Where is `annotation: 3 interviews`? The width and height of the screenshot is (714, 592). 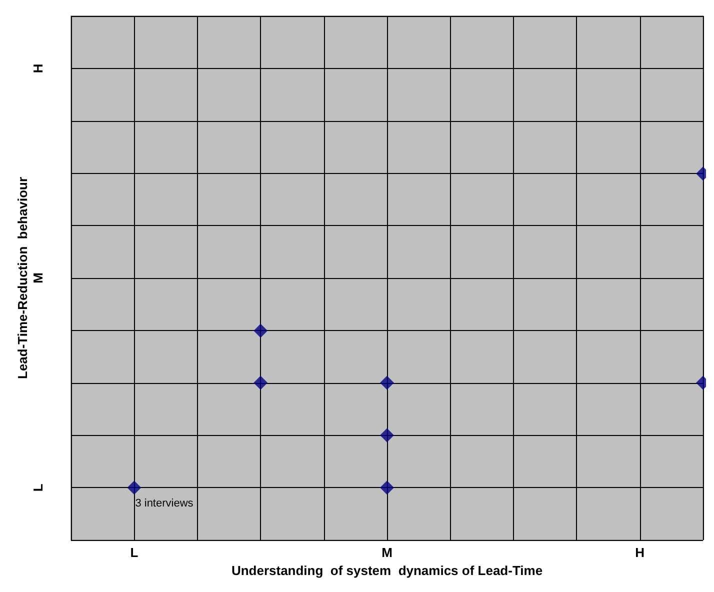 annotation: 3 interviews is located at coordinates (164, 504).